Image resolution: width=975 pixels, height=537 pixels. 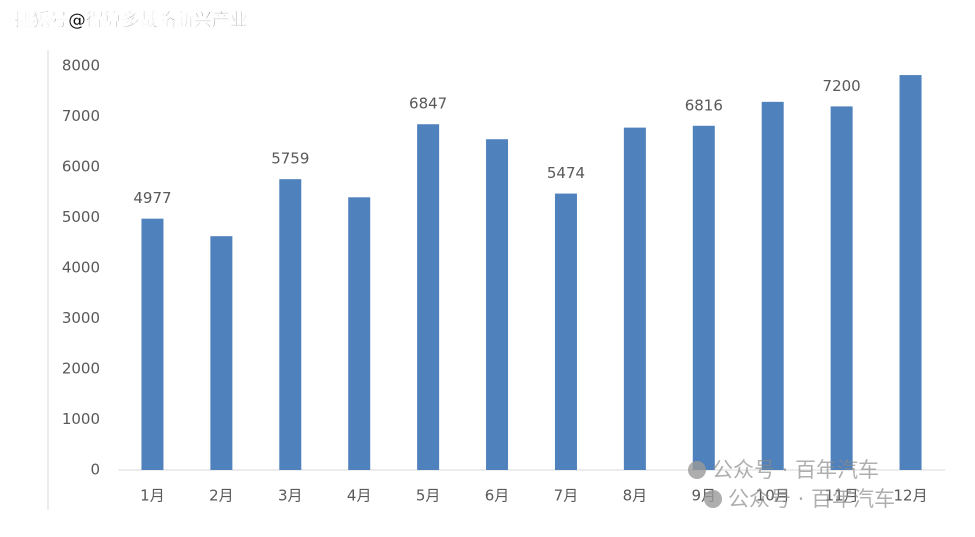 I want to click on x-tick-label: 6月, so click(x=497, y=496).